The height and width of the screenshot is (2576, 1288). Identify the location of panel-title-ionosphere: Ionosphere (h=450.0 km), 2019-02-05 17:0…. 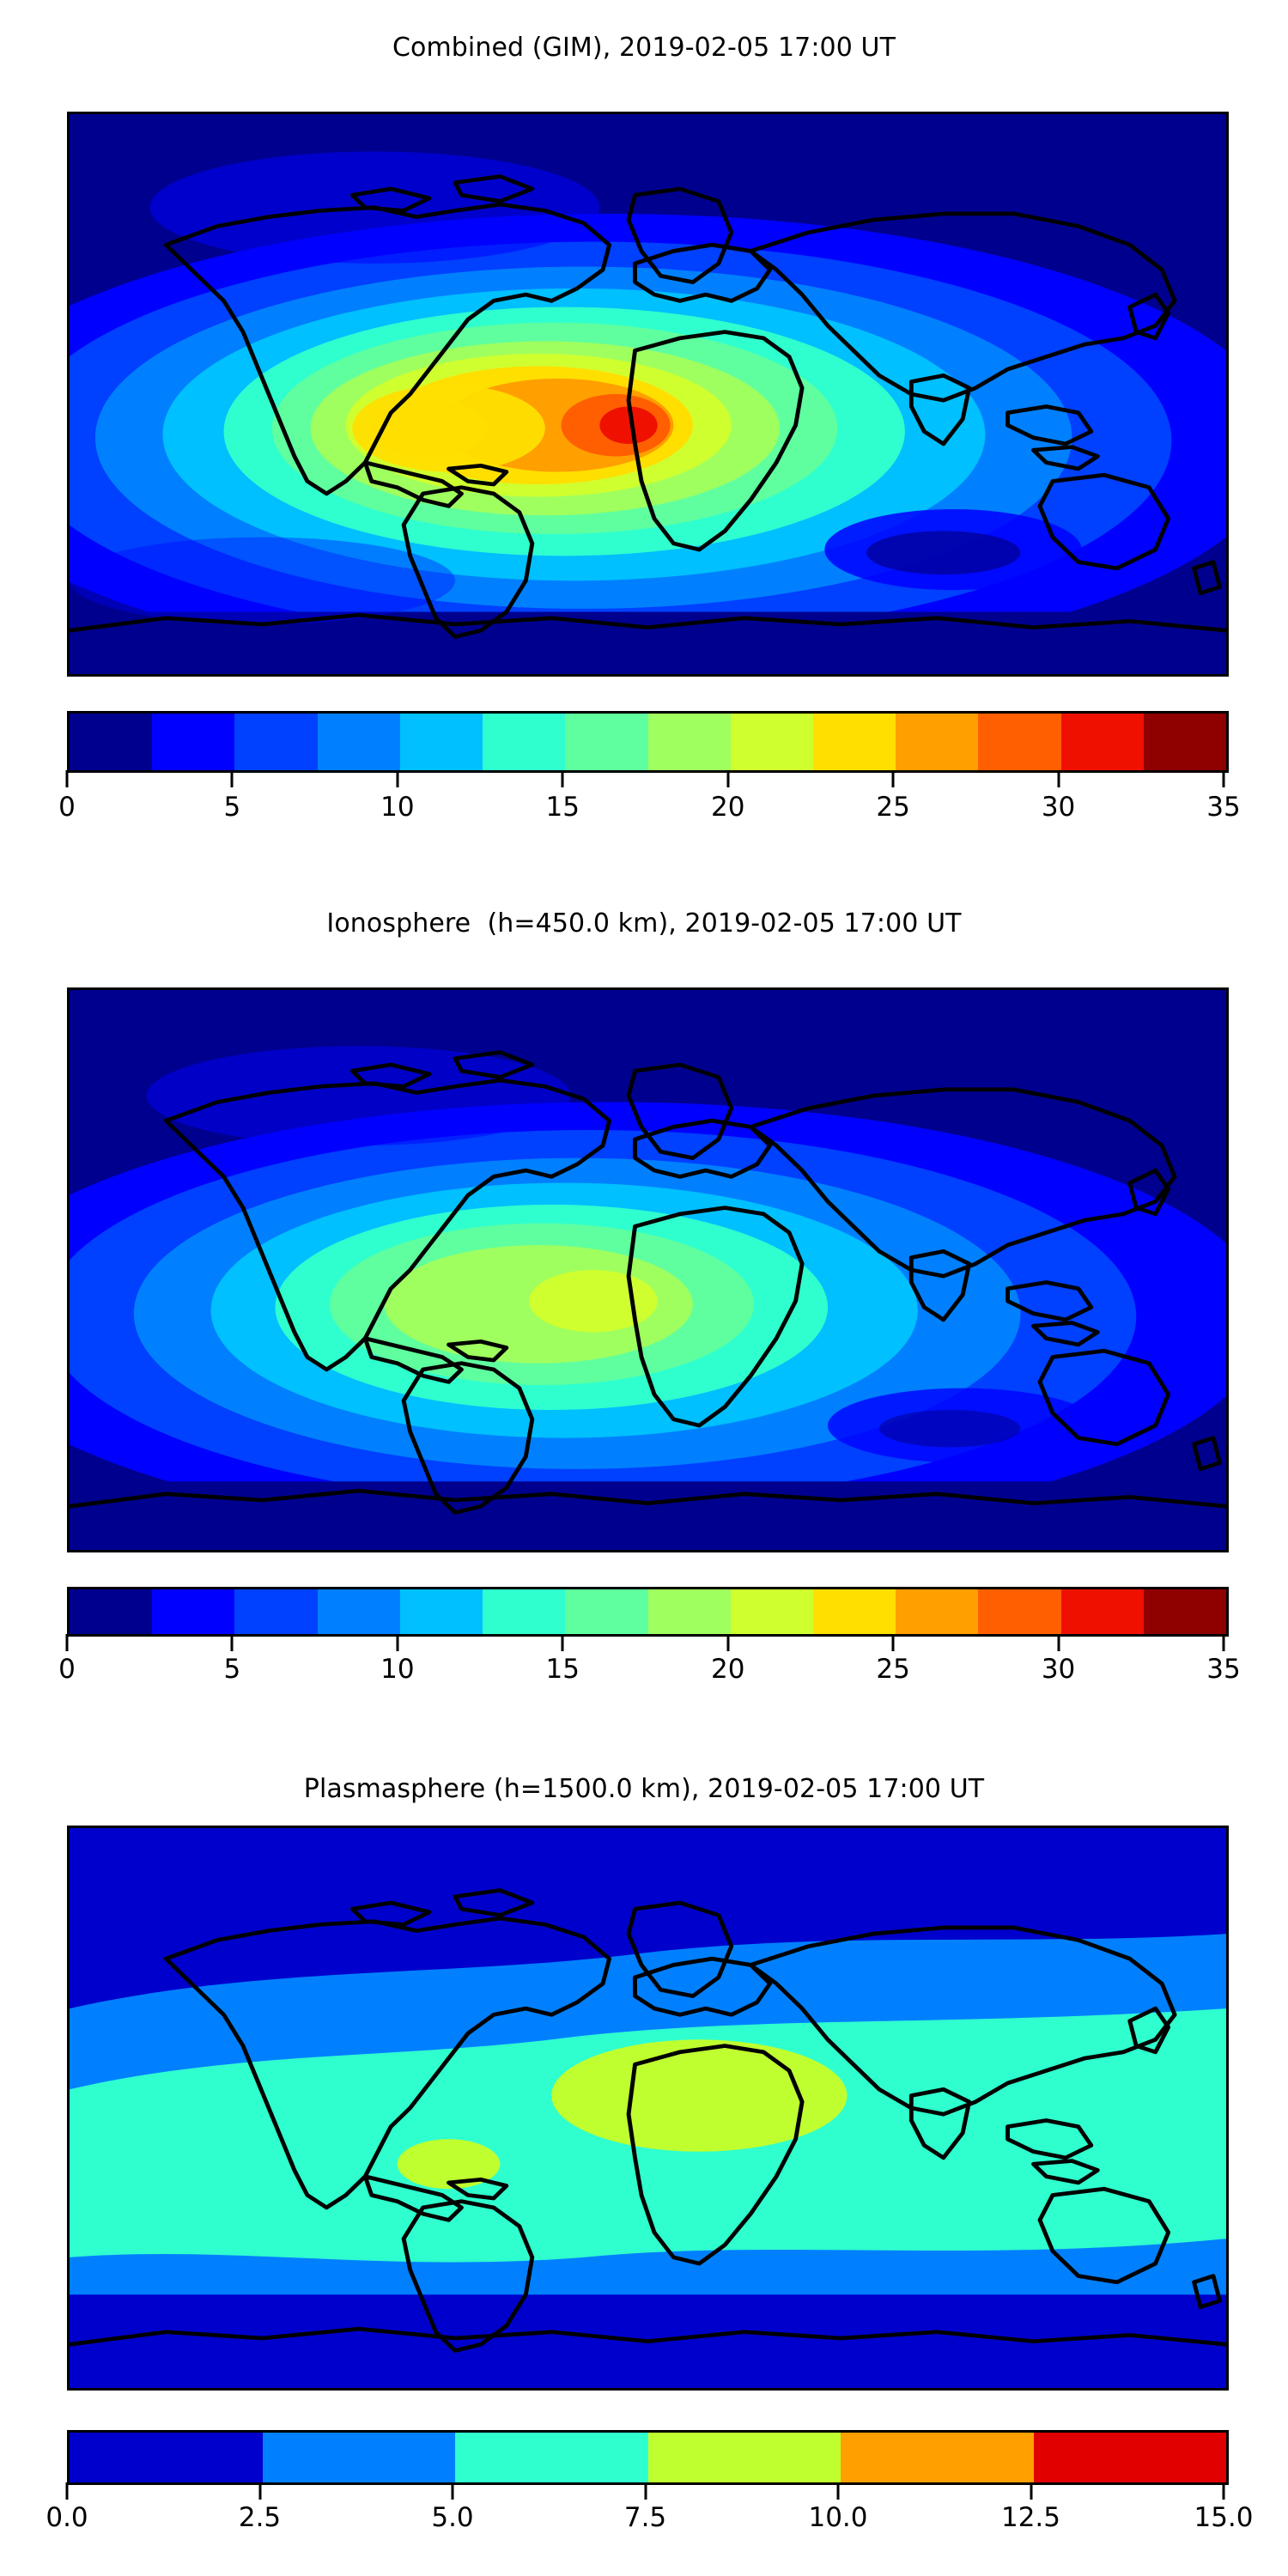
(644, 924).